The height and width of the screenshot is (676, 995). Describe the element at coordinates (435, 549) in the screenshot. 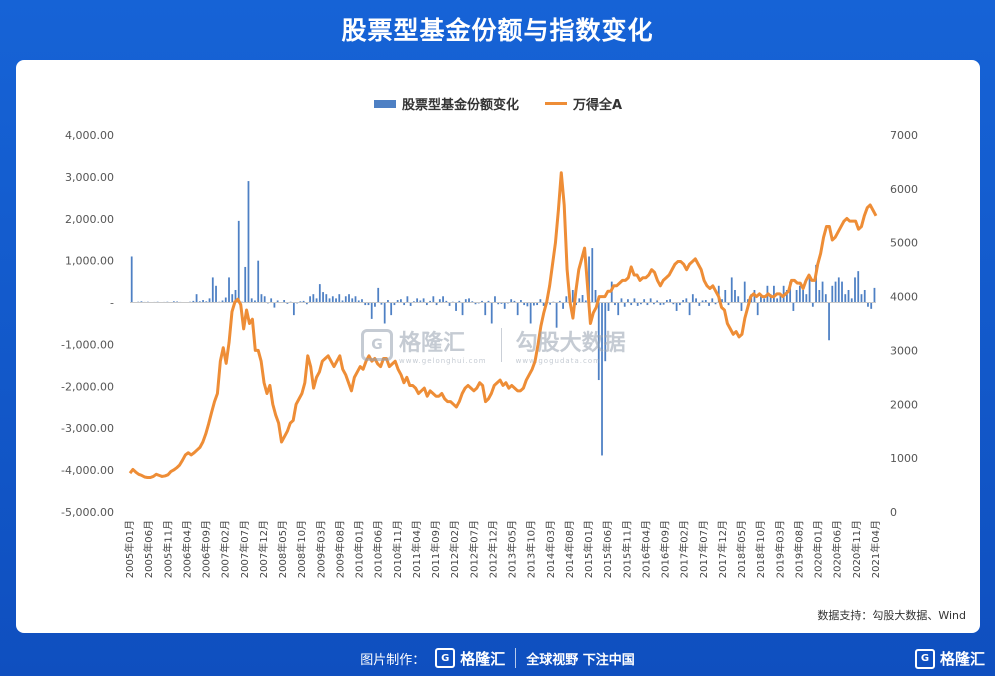

I see `x-axis-tick: 2011年09月` at that location.